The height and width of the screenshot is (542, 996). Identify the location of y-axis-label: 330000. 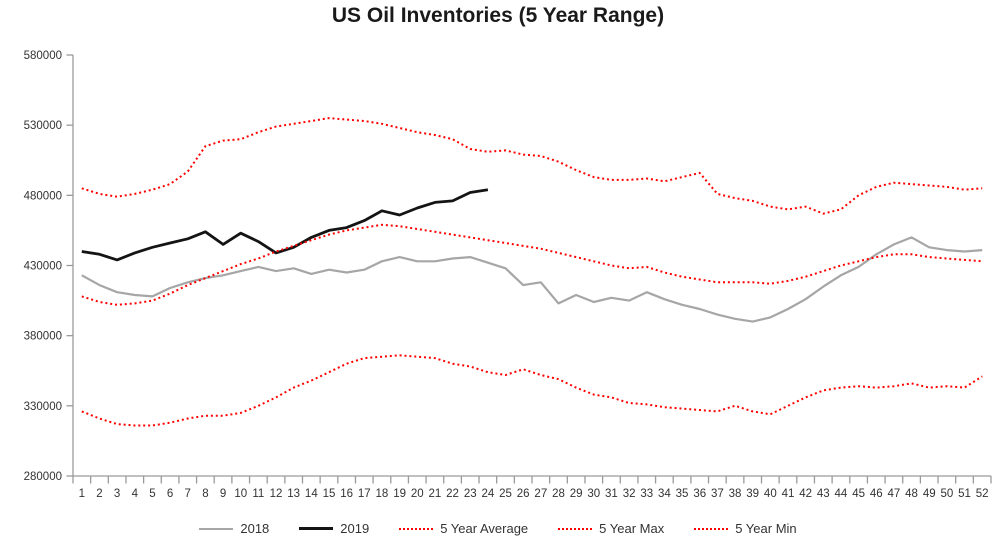
(43, 407).